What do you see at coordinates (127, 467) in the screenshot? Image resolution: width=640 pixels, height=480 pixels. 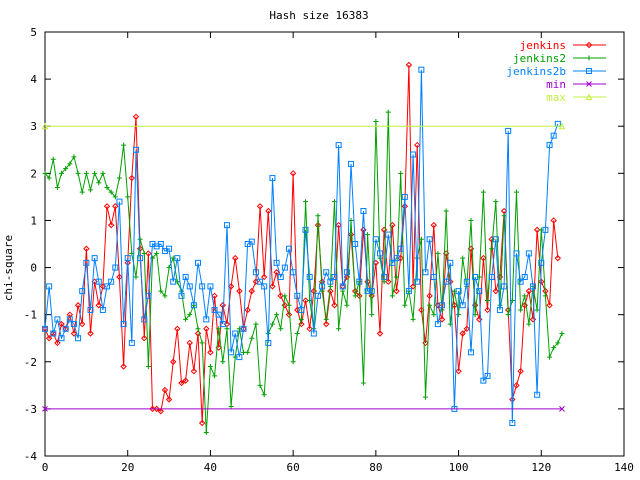 I see `x-tick-label: 20` at bounding box center [127, 467].